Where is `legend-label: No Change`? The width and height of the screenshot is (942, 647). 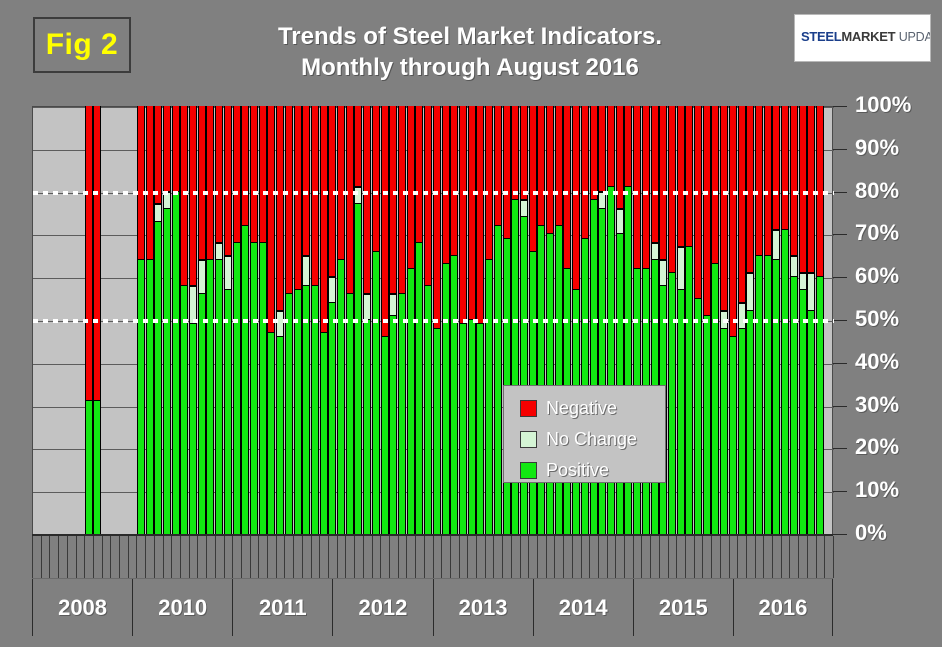 legend-label: No Change is located at coordinates (592, 439).